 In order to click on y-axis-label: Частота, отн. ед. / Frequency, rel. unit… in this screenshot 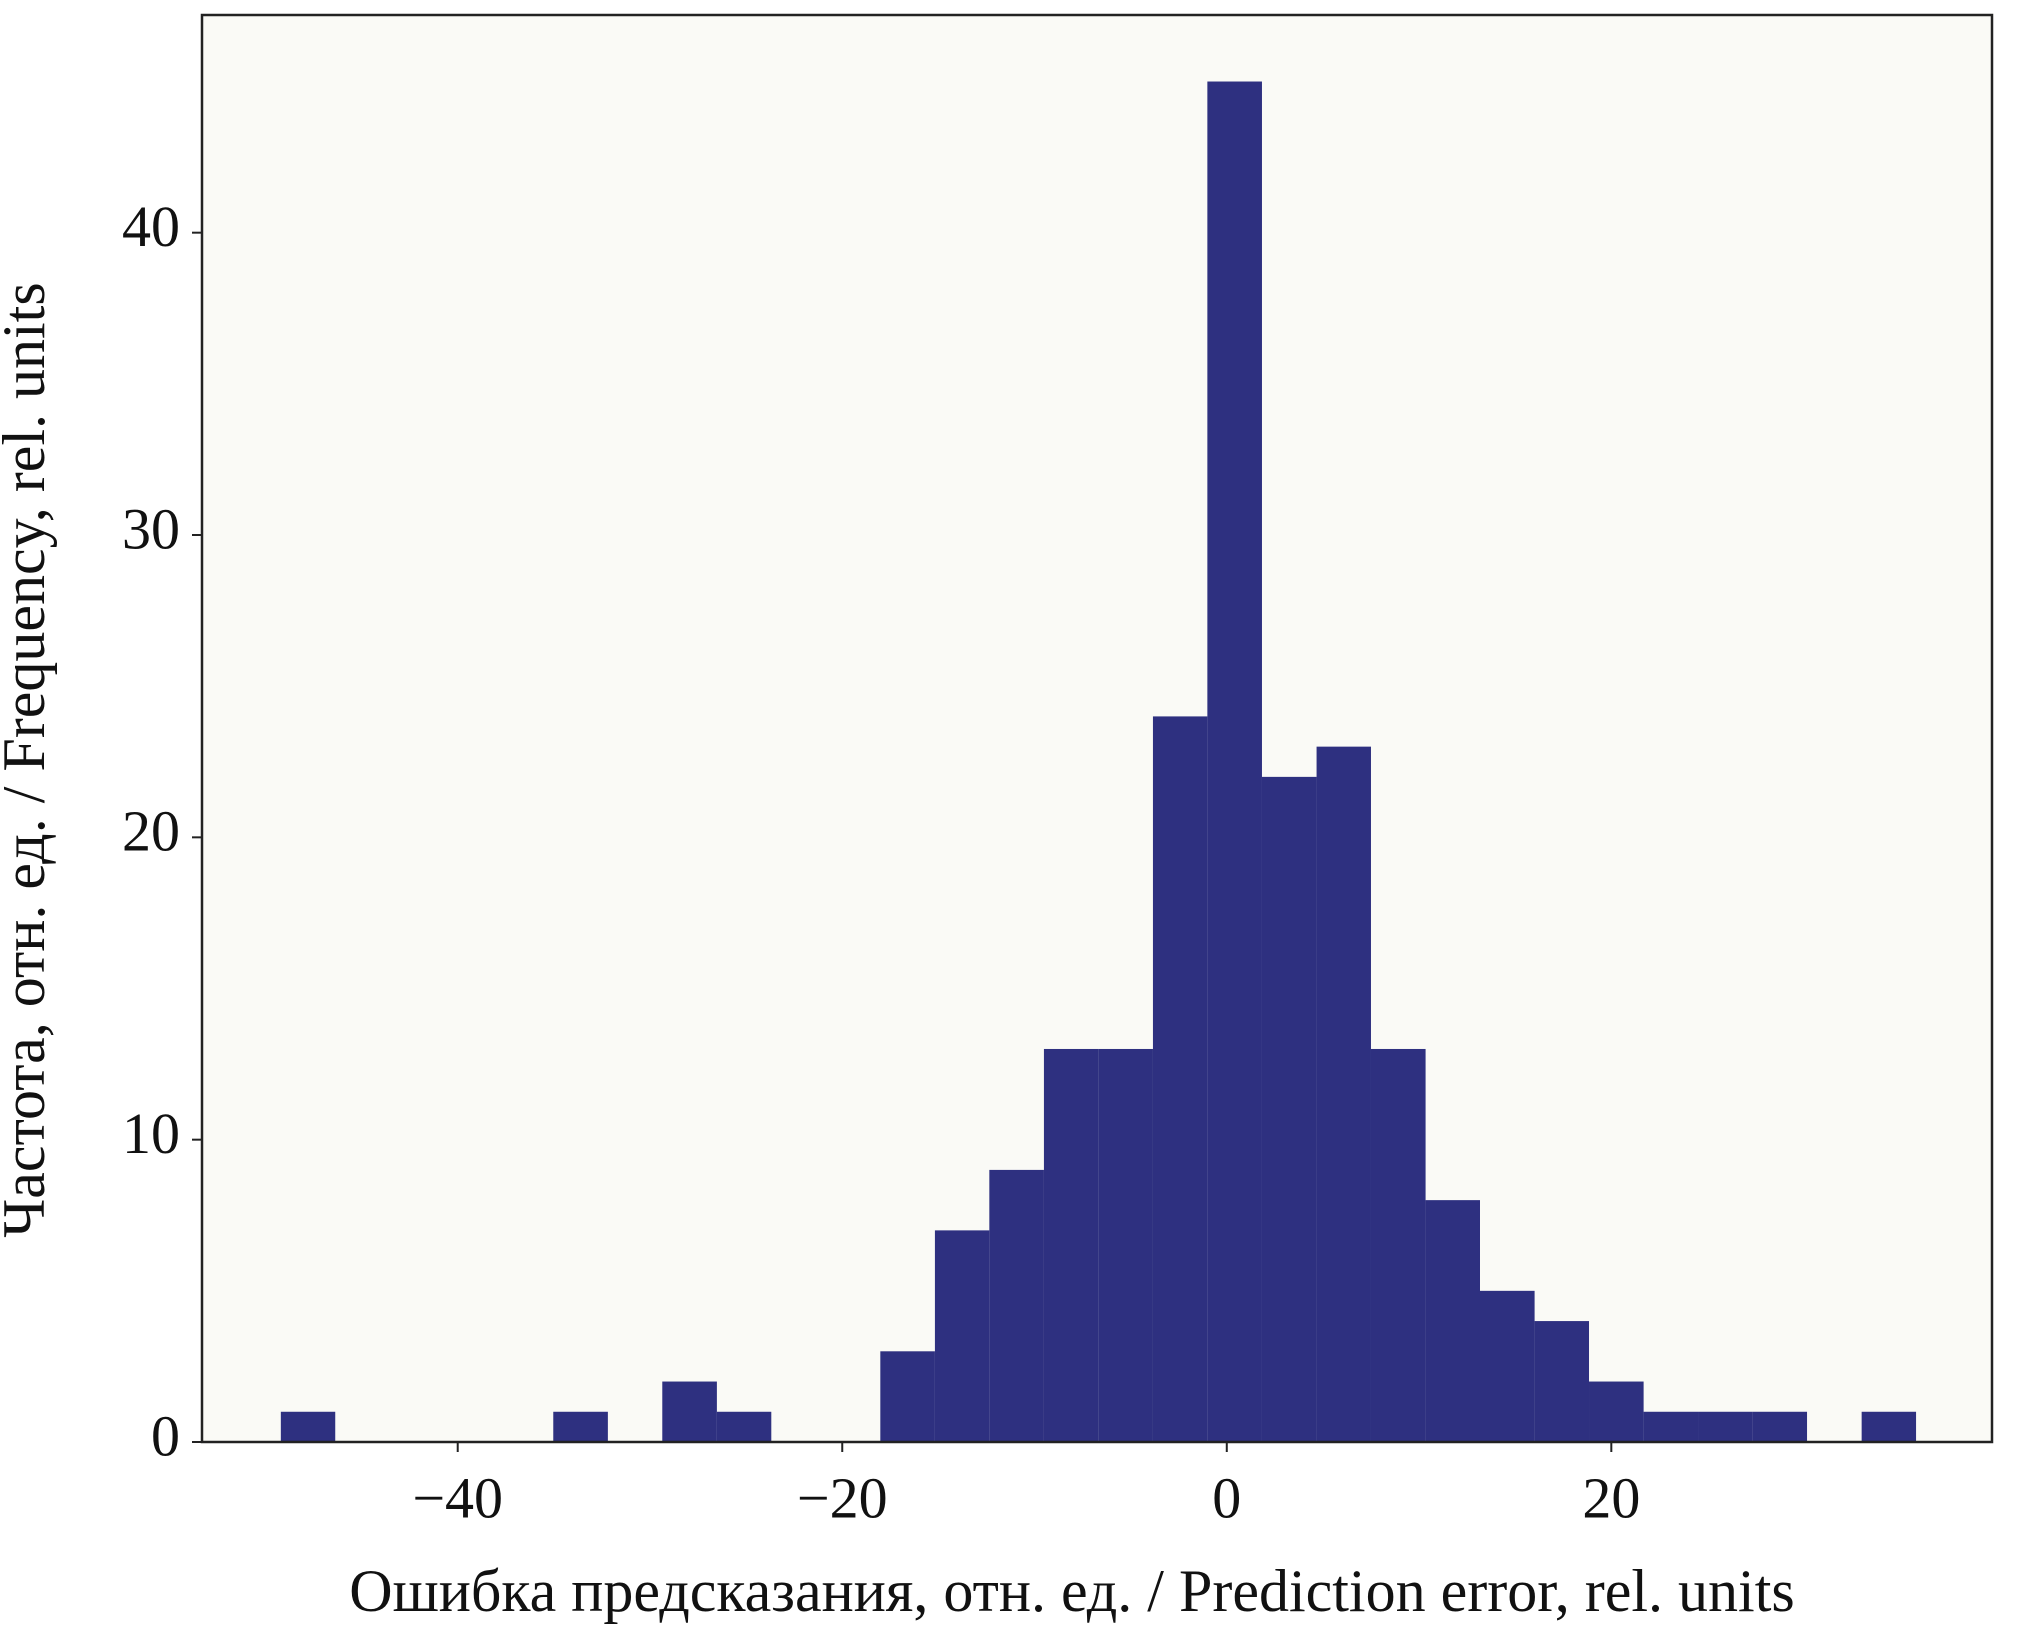, I will do `click(28, 759)`.